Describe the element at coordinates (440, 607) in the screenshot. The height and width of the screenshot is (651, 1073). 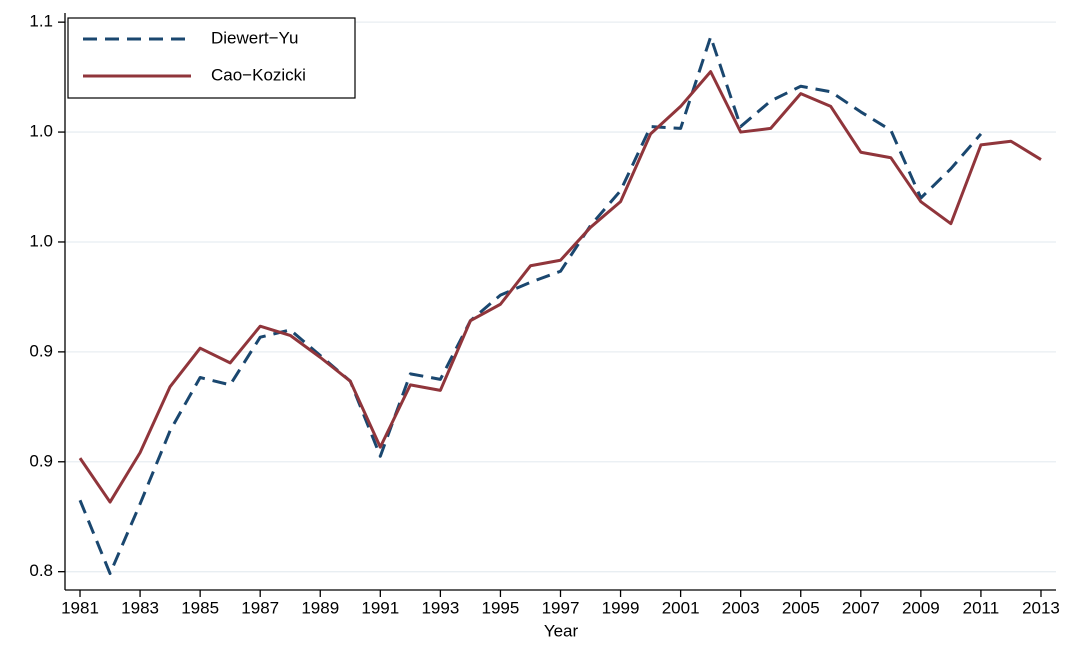
I see `x-tick-label: 1993` at that location.